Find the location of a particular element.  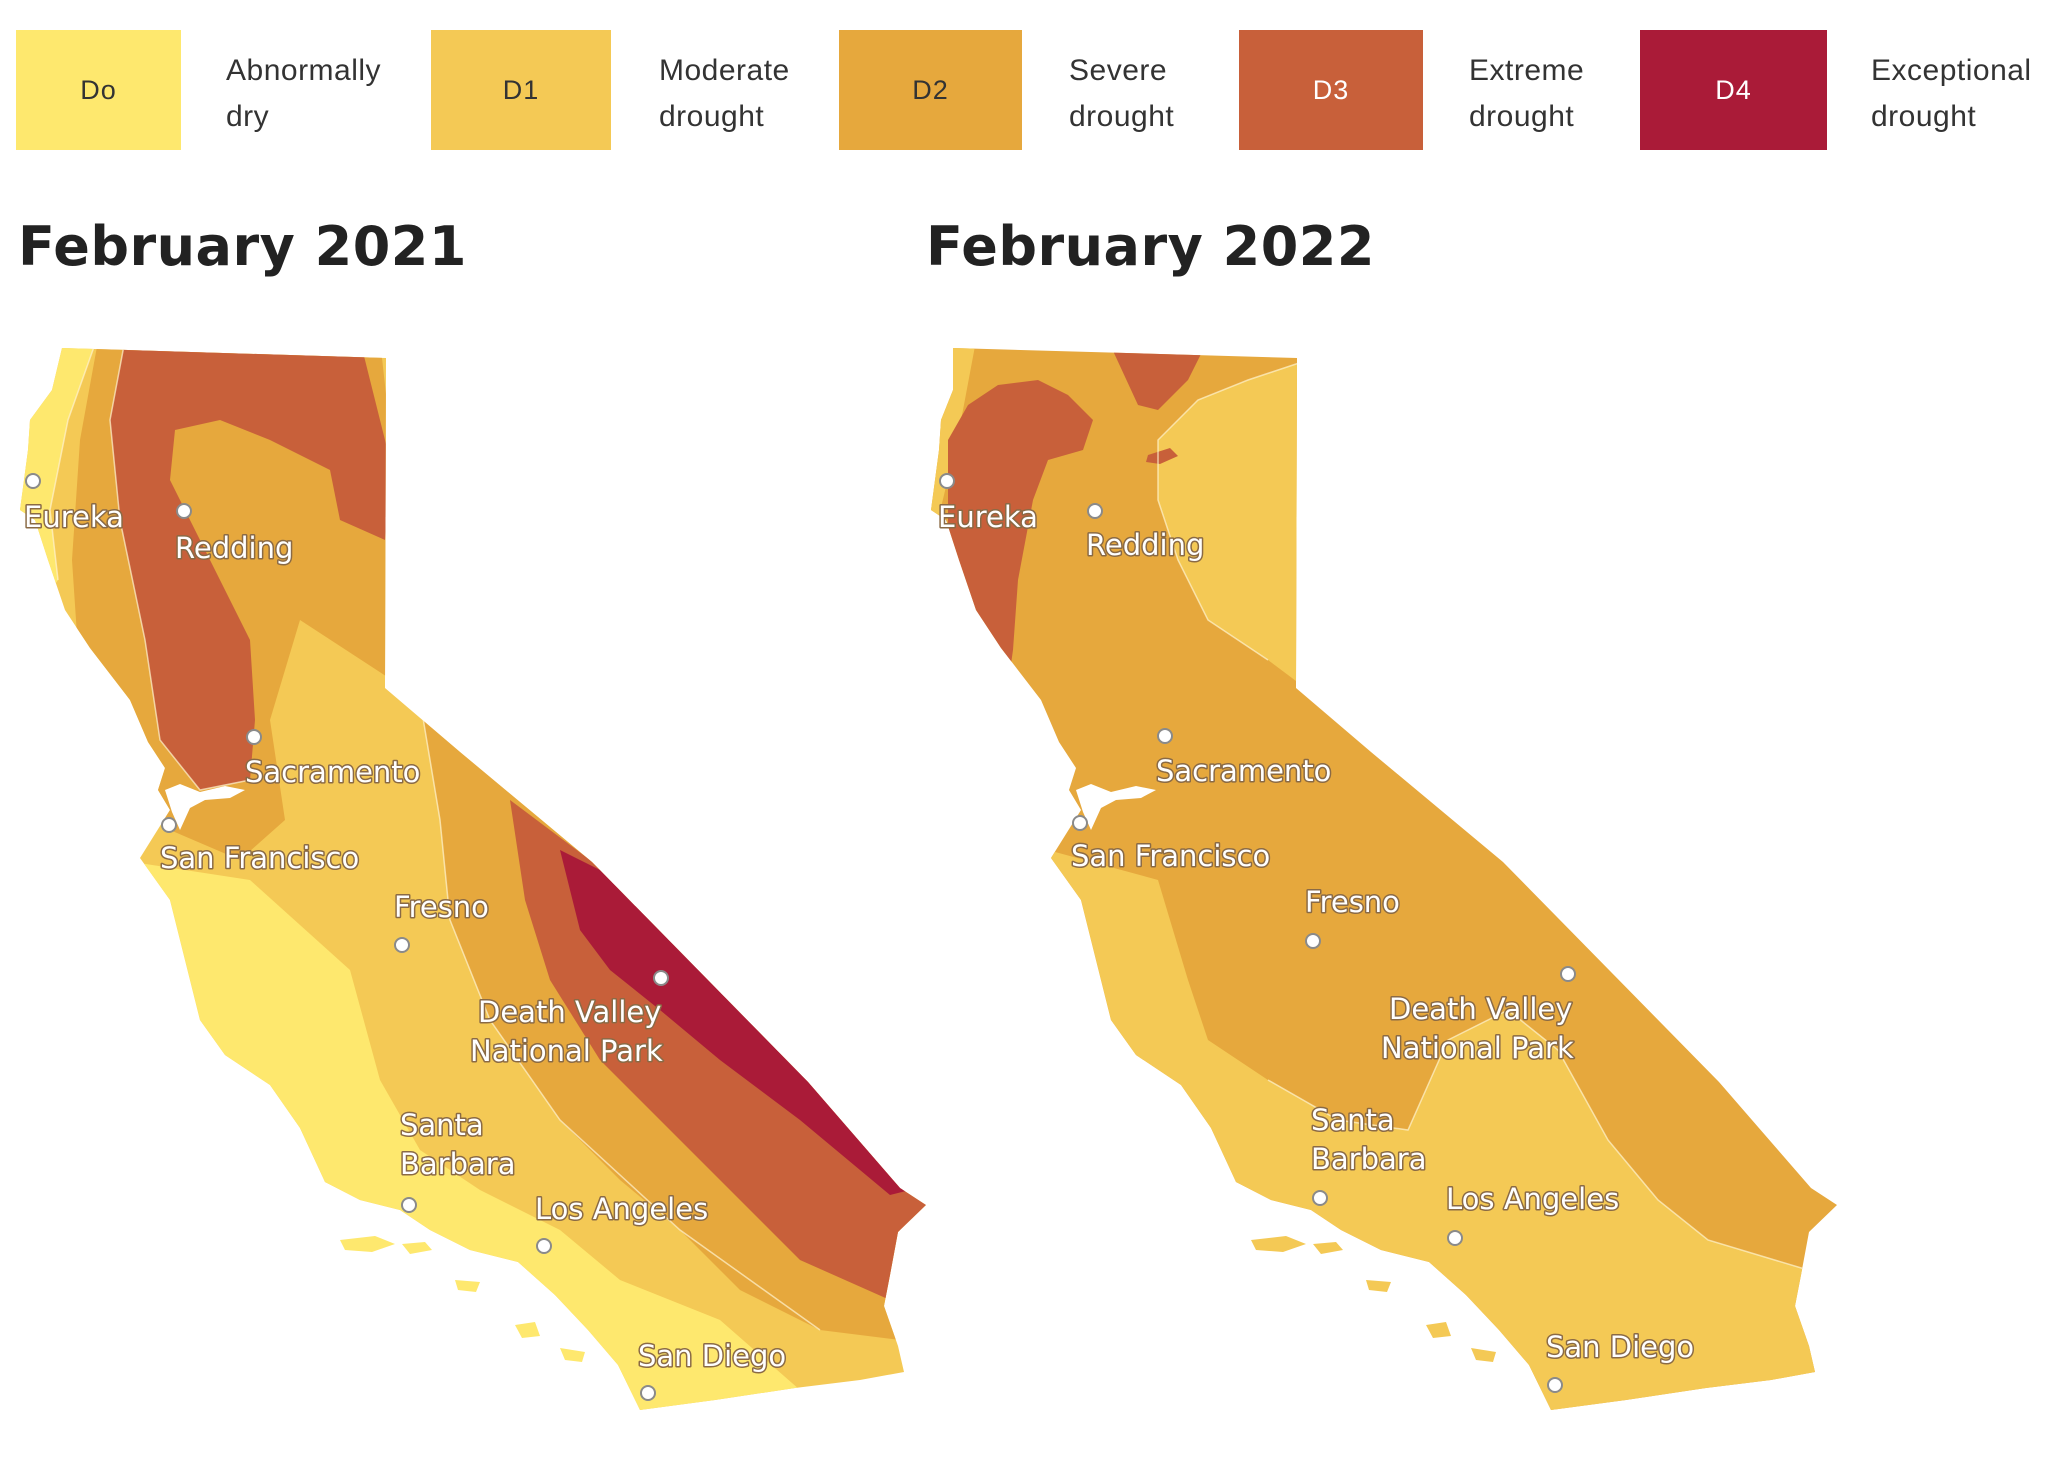

region-d1-northeast is located at coordinates (1233, 525).